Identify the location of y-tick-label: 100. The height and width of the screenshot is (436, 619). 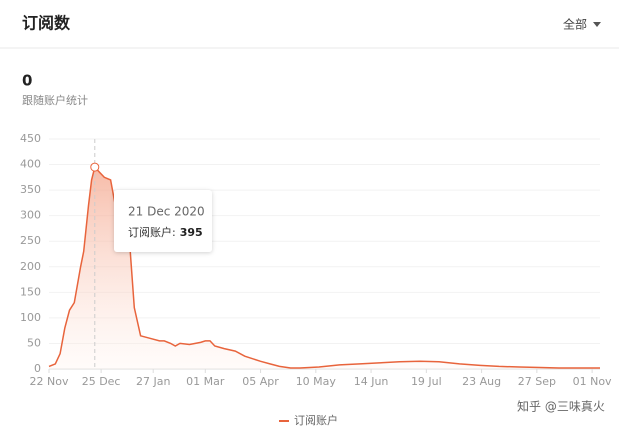
(30, 317).